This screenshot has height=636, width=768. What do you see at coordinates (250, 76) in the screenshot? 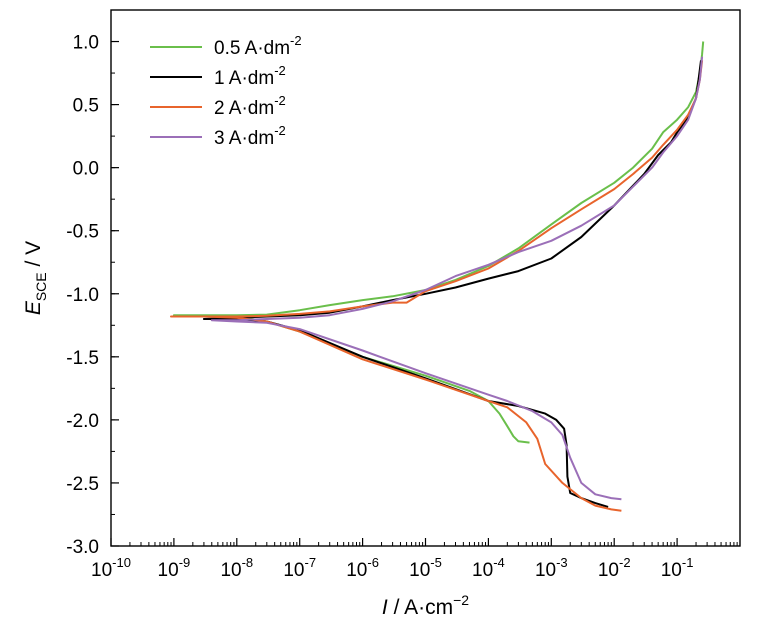
I see `legend-label-2: 1 A·dm-2` at bounding box center [250, 76].